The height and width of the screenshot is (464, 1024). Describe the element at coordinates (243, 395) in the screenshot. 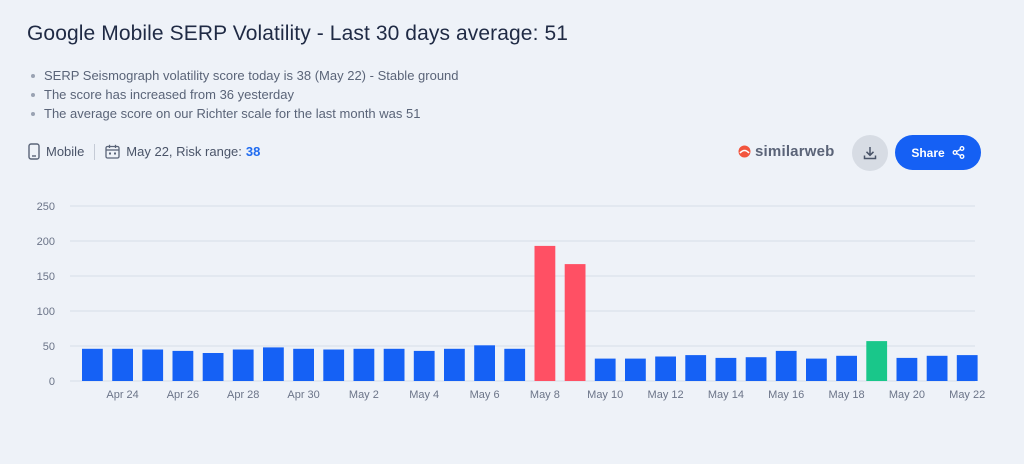

I see `x-tick-label: Apr 28` at that location.